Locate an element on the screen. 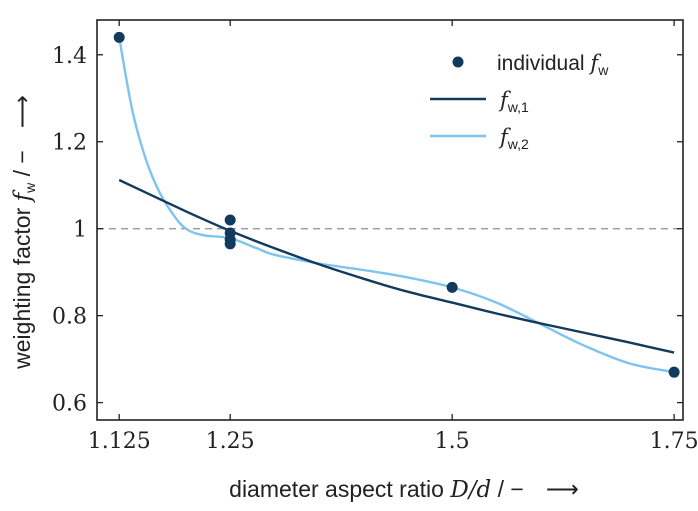 The width and height of the screenshot is (698, 511). legend-label-individual-sub: w is located at coordinates (603, 70).